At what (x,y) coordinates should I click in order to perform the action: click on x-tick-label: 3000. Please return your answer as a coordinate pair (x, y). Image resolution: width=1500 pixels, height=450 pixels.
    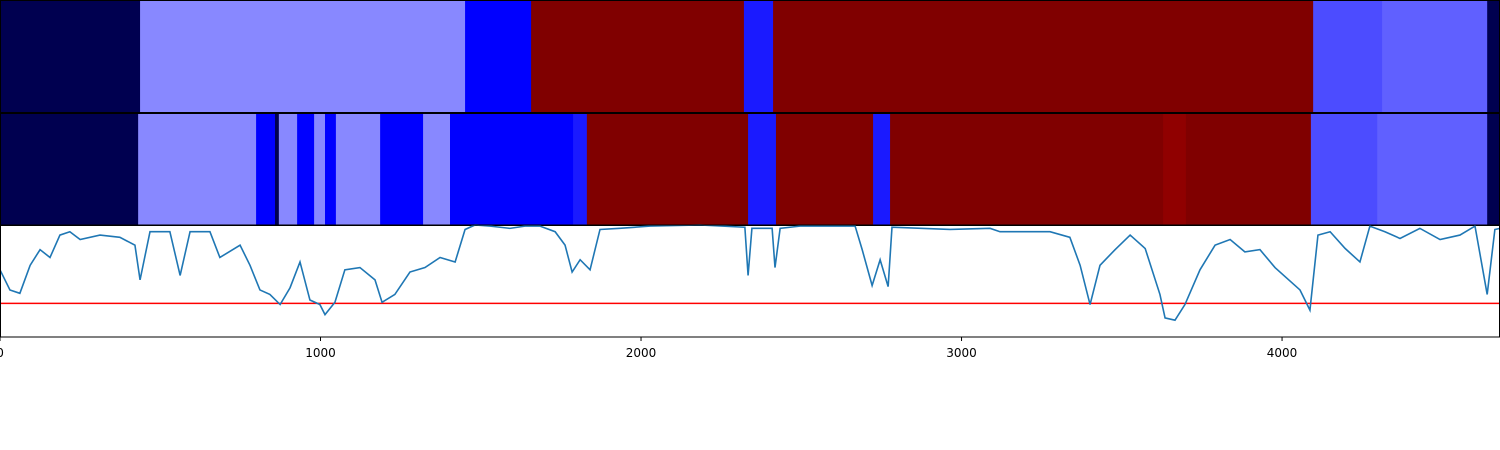
    Looking at the image, I should click on (961, 353).